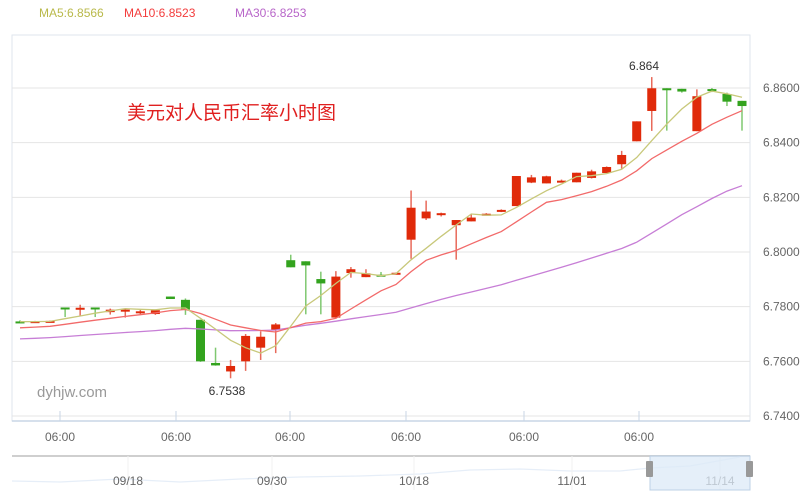 This screenshot has height=495, width=800. Describe the element at coordinates (227, 391) in the screenshot. I see `min-annotation: 6.7538` at that location.